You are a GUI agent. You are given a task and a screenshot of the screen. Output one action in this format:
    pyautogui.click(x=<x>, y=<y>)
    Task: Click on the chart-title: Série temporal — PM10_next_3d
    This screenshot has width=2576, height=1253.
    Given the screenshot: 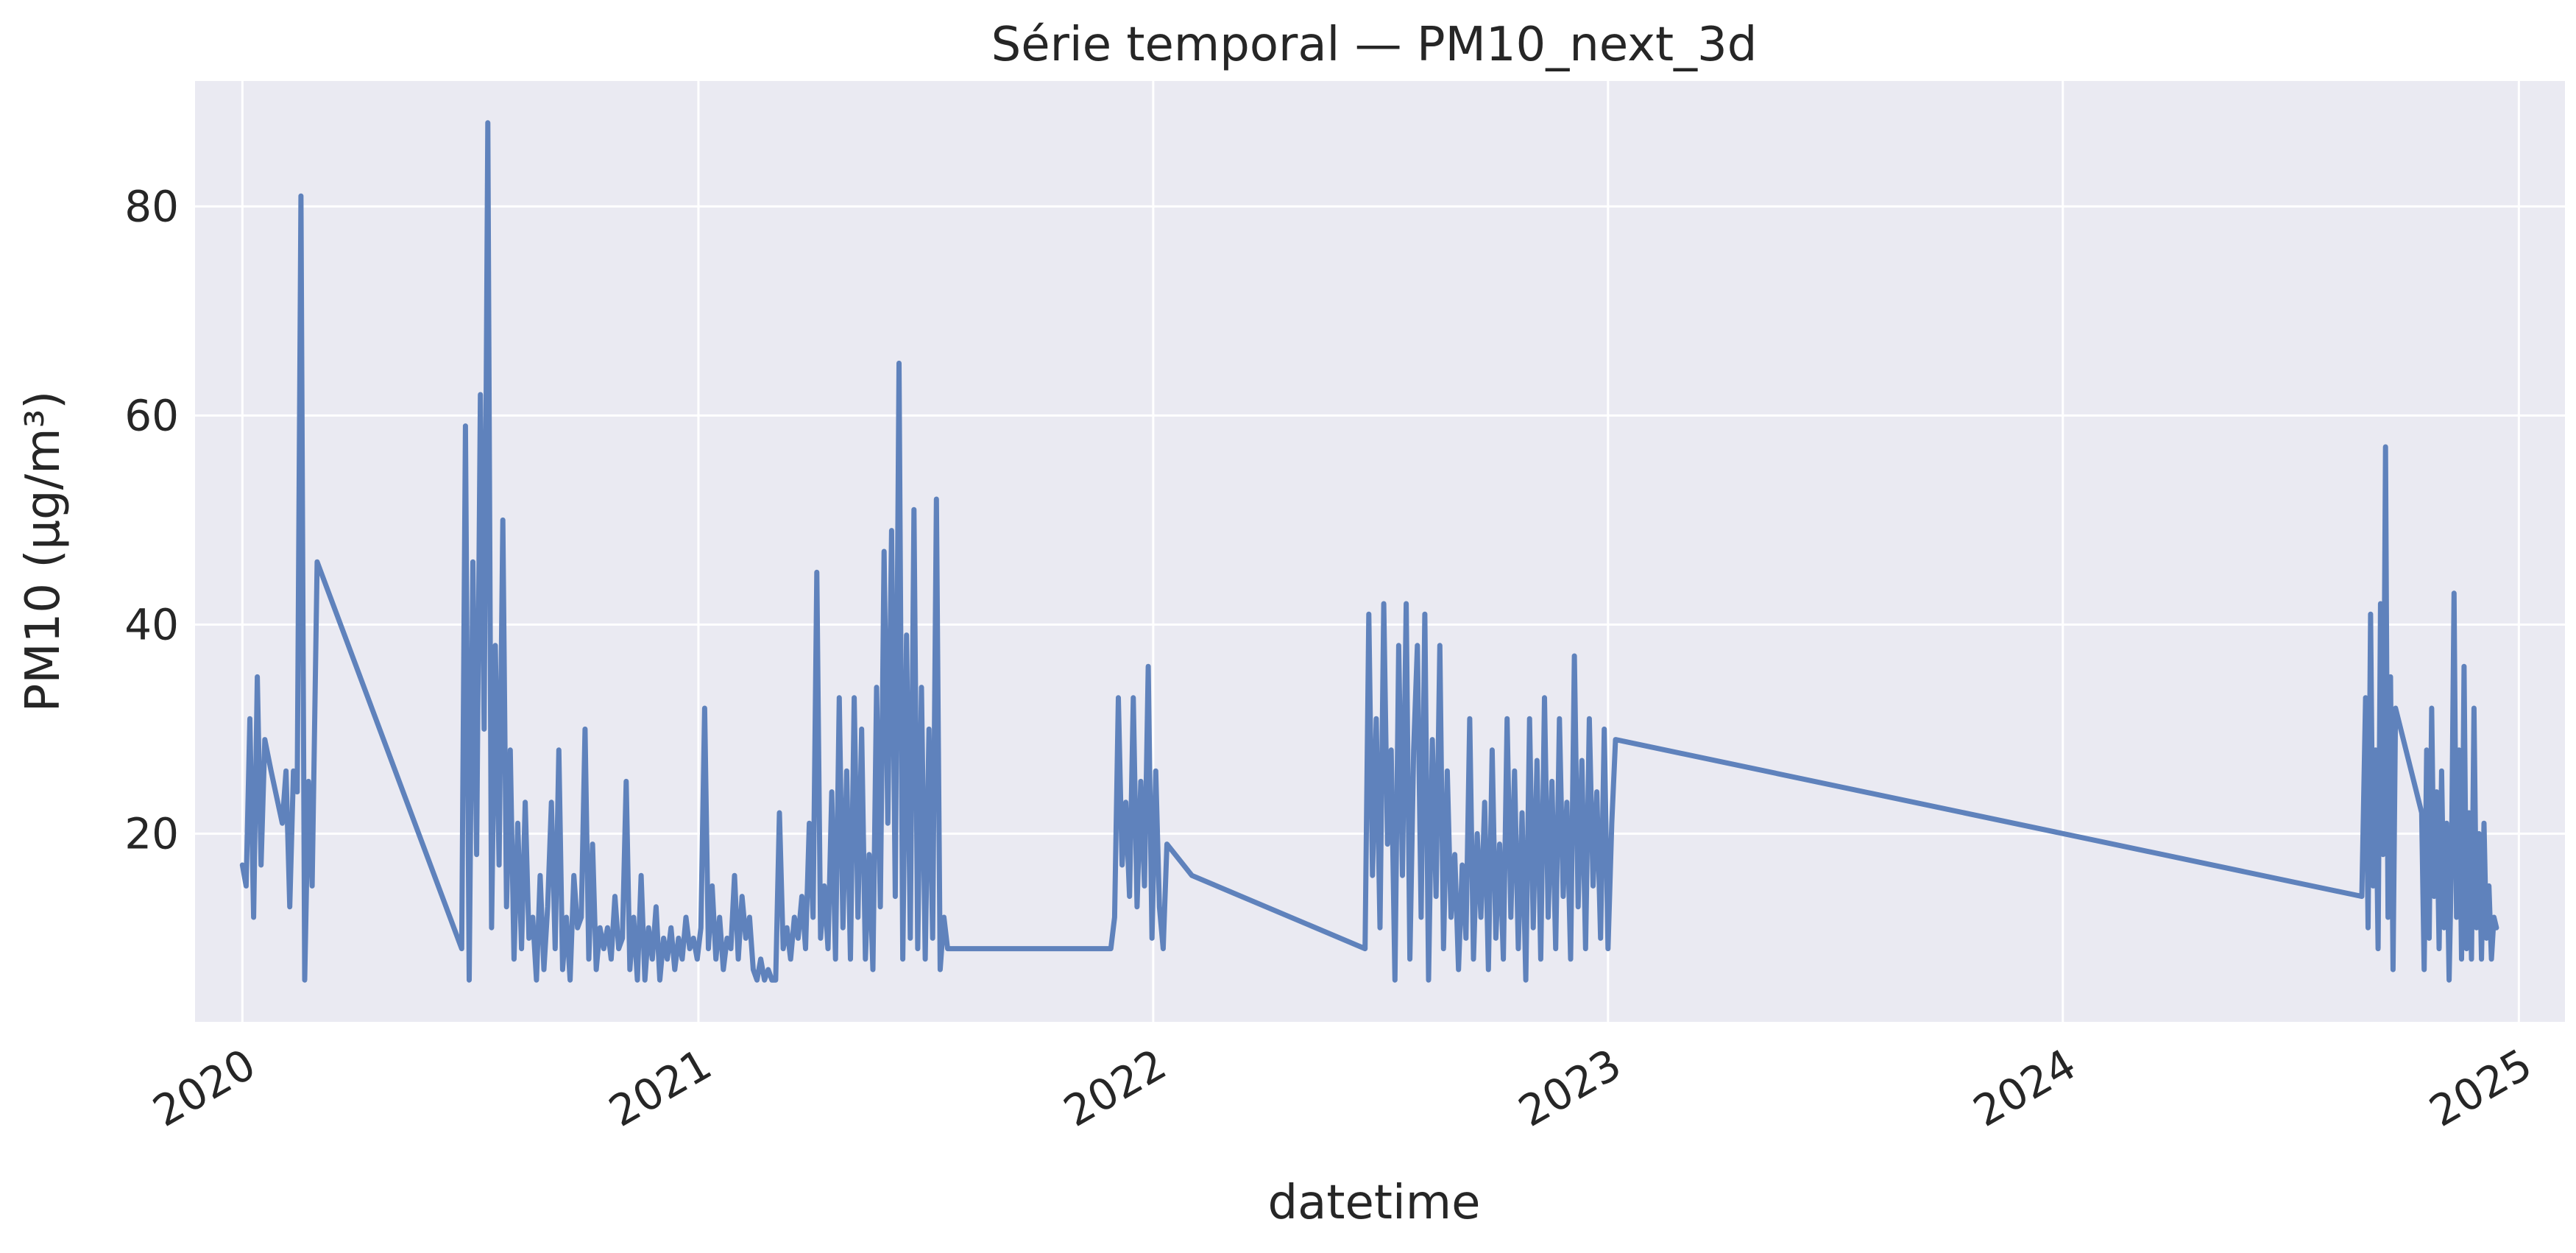 What is the action you would take?
    pyautogui.click(x=1374, y=45)
    